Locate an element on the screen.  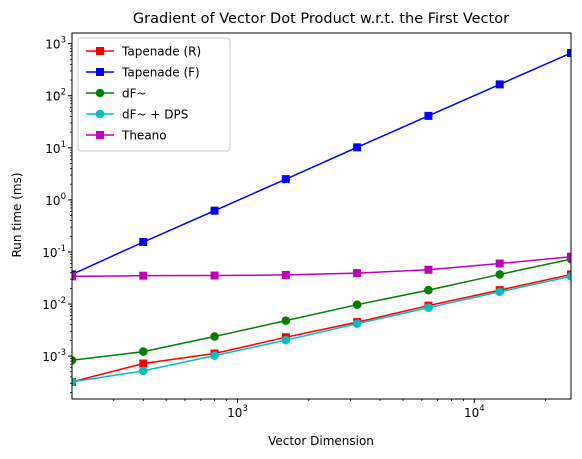
legend-box is located at coordinates (154, 94).